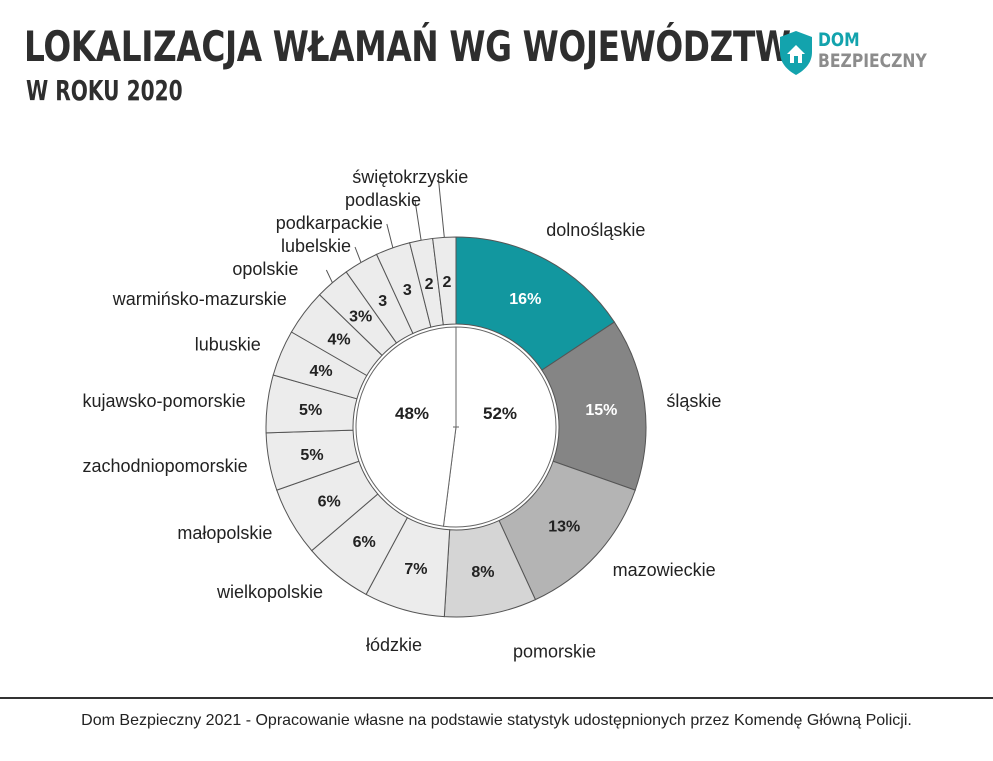 The image size is (993, 761). What do you see at coordinates (595, 230) in the screenshot?
I see `category-label-dolnoslaskie: dolnośląskie` at bounding box center [595, 230].